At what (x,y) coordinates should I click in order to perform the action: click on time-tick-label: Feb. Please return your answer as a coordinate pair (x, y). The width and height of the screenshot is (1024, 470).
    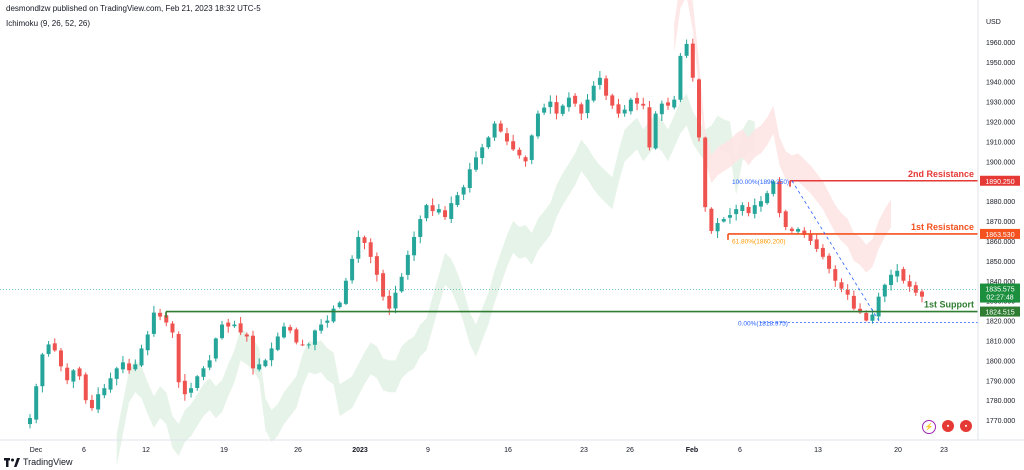
    Looking at the image, I should click on (692, 450).